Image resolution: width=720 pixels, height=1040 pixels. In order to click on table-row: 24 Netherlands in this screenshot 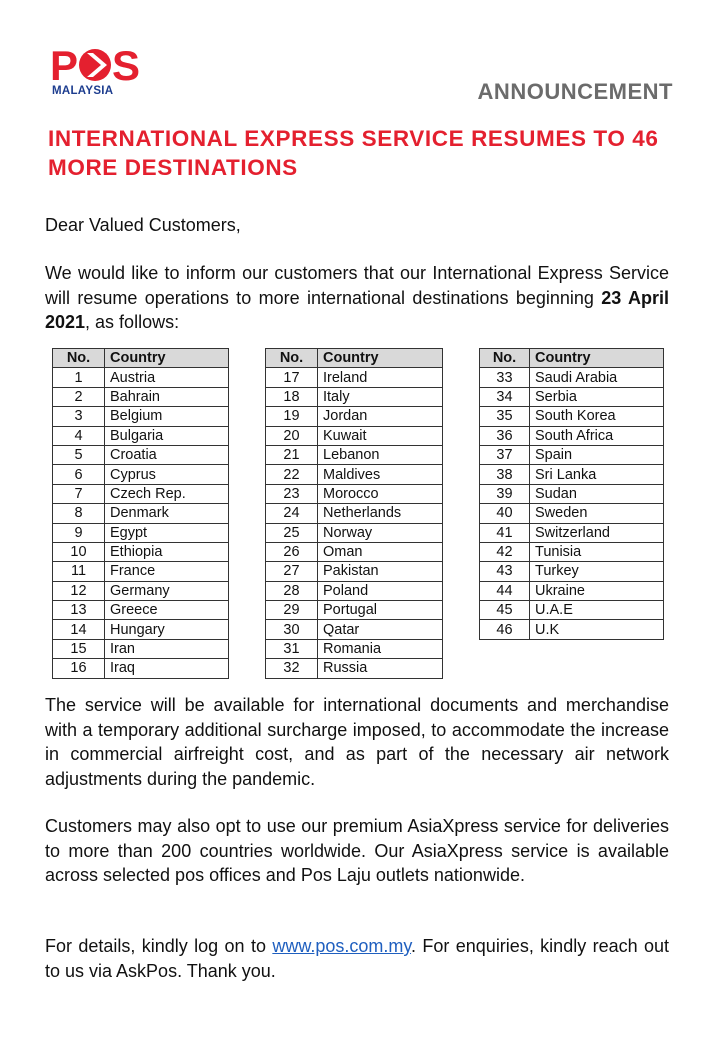, I will do `click(354, 513)`.